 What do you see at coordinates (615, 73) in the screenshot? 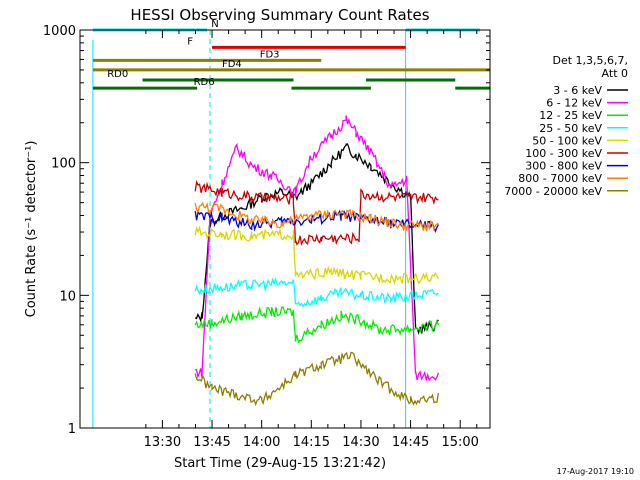
I see `legend-header-line-2: Att 0` at bounding box center [615, 73].